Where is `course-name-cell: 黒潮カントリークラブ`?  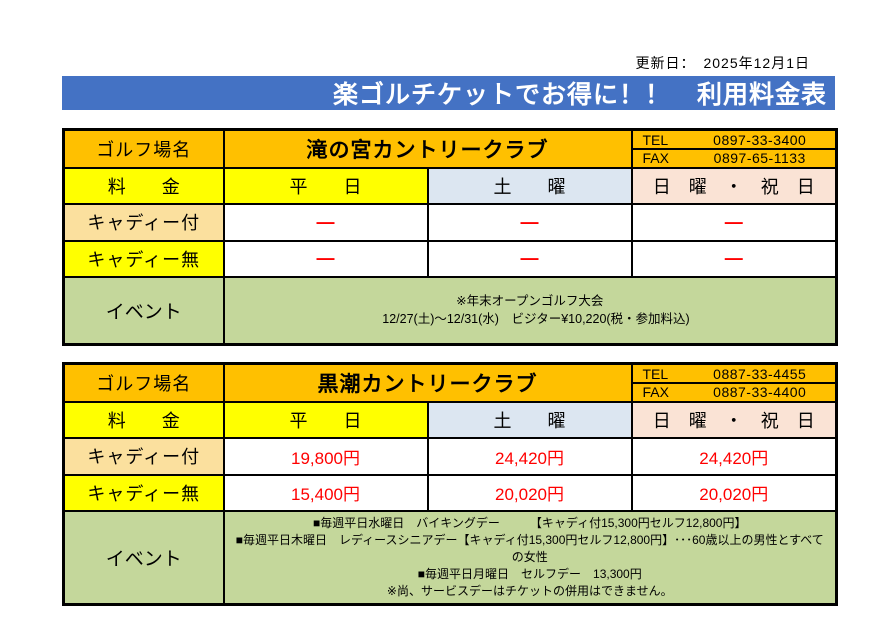
course-name-cell: 黒潮カントリークラブ is located at coordinates (427, 382).